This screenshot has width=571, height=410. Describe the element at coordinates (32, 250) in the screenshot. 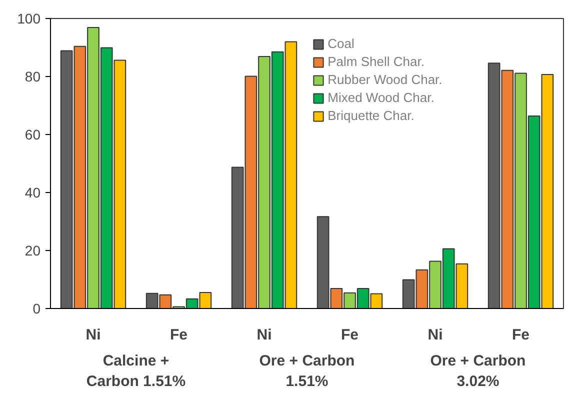

I see `y-tick-label: 20` at that location.